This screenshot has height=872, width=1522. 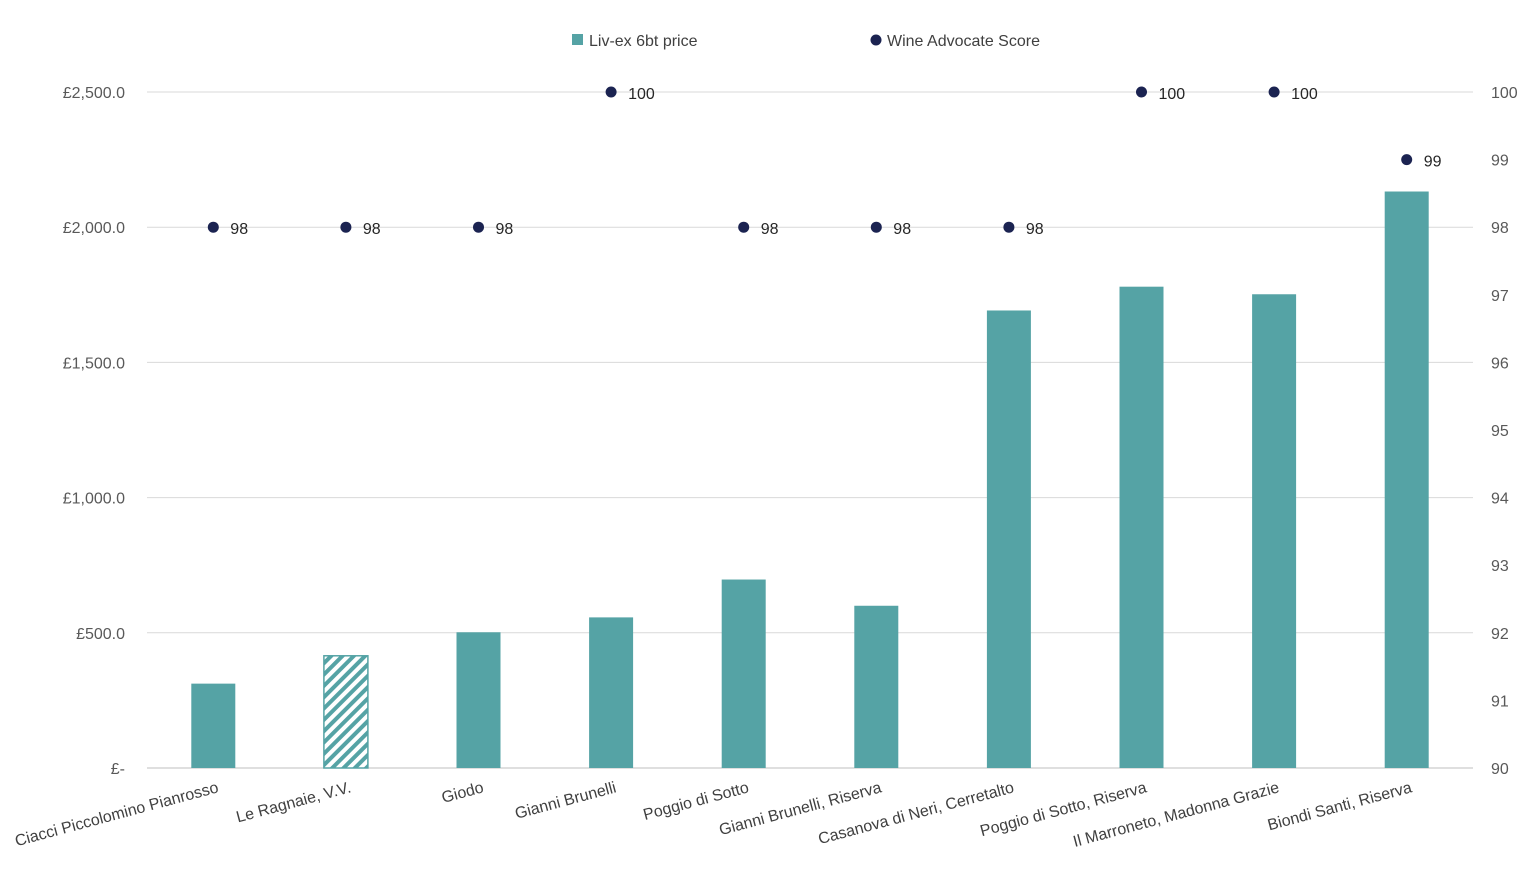 I want to click on left-tick-label: £500.0, so click(x=100, y=634).